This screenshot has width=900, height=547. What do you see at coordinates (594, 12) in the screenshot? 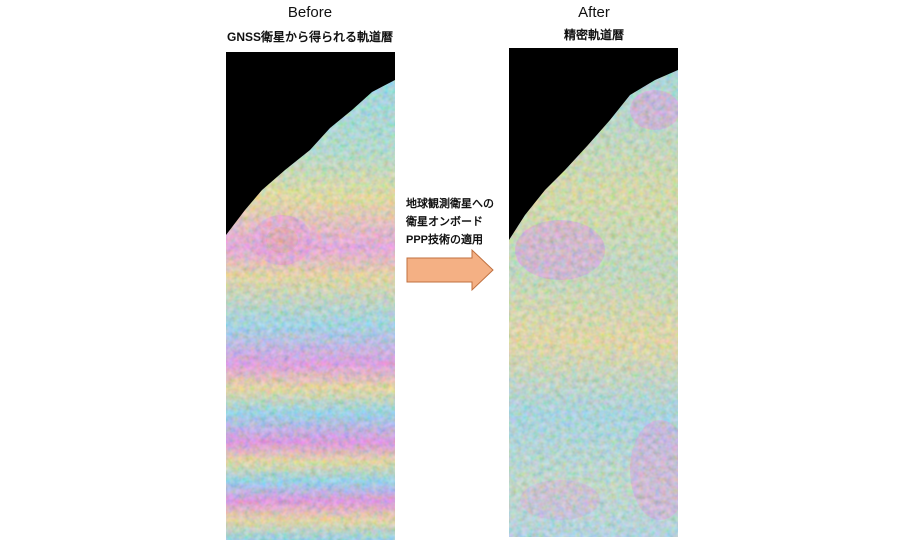
I see `after-title: After` at bounding box center [594, 12].